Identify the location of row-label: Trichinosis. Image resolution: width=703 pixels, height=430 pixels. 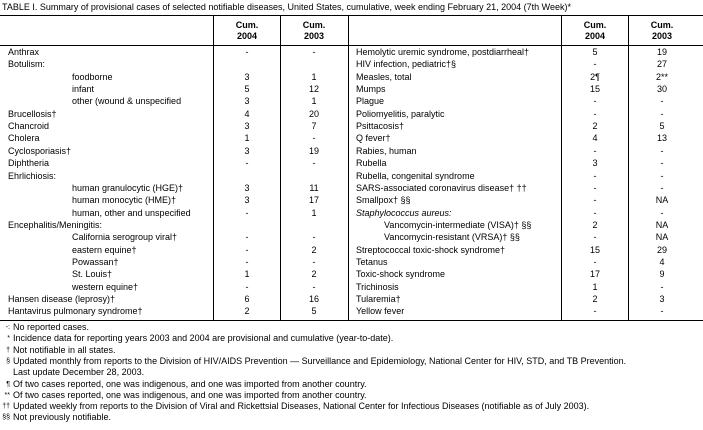
(377, 286).